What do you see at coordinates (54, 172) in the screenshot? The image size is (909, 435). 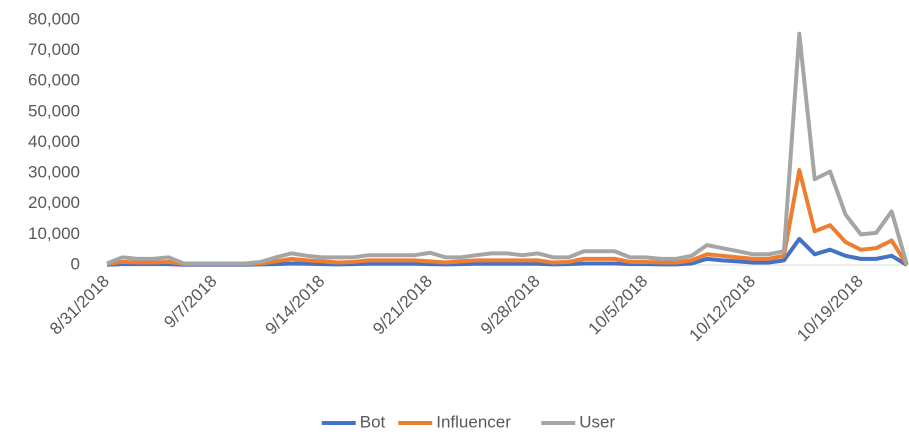 I see `y-tick-label: 30,000` at bounding box center [54, 172].